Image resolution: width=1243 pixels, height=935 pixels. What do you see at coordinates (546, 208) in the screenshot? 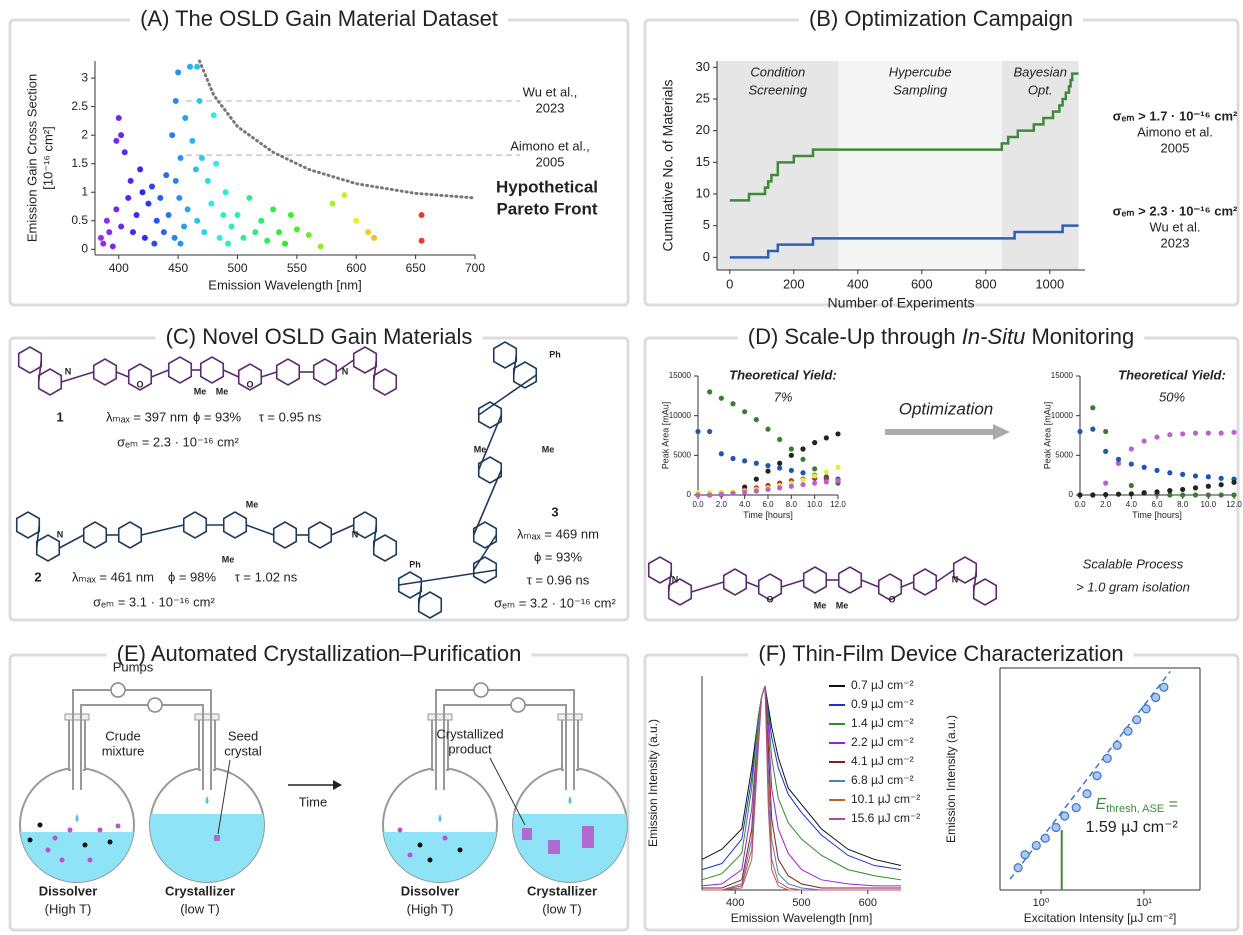
I see `pareto-label: Pareto Front` at bounding box center [546, 208].